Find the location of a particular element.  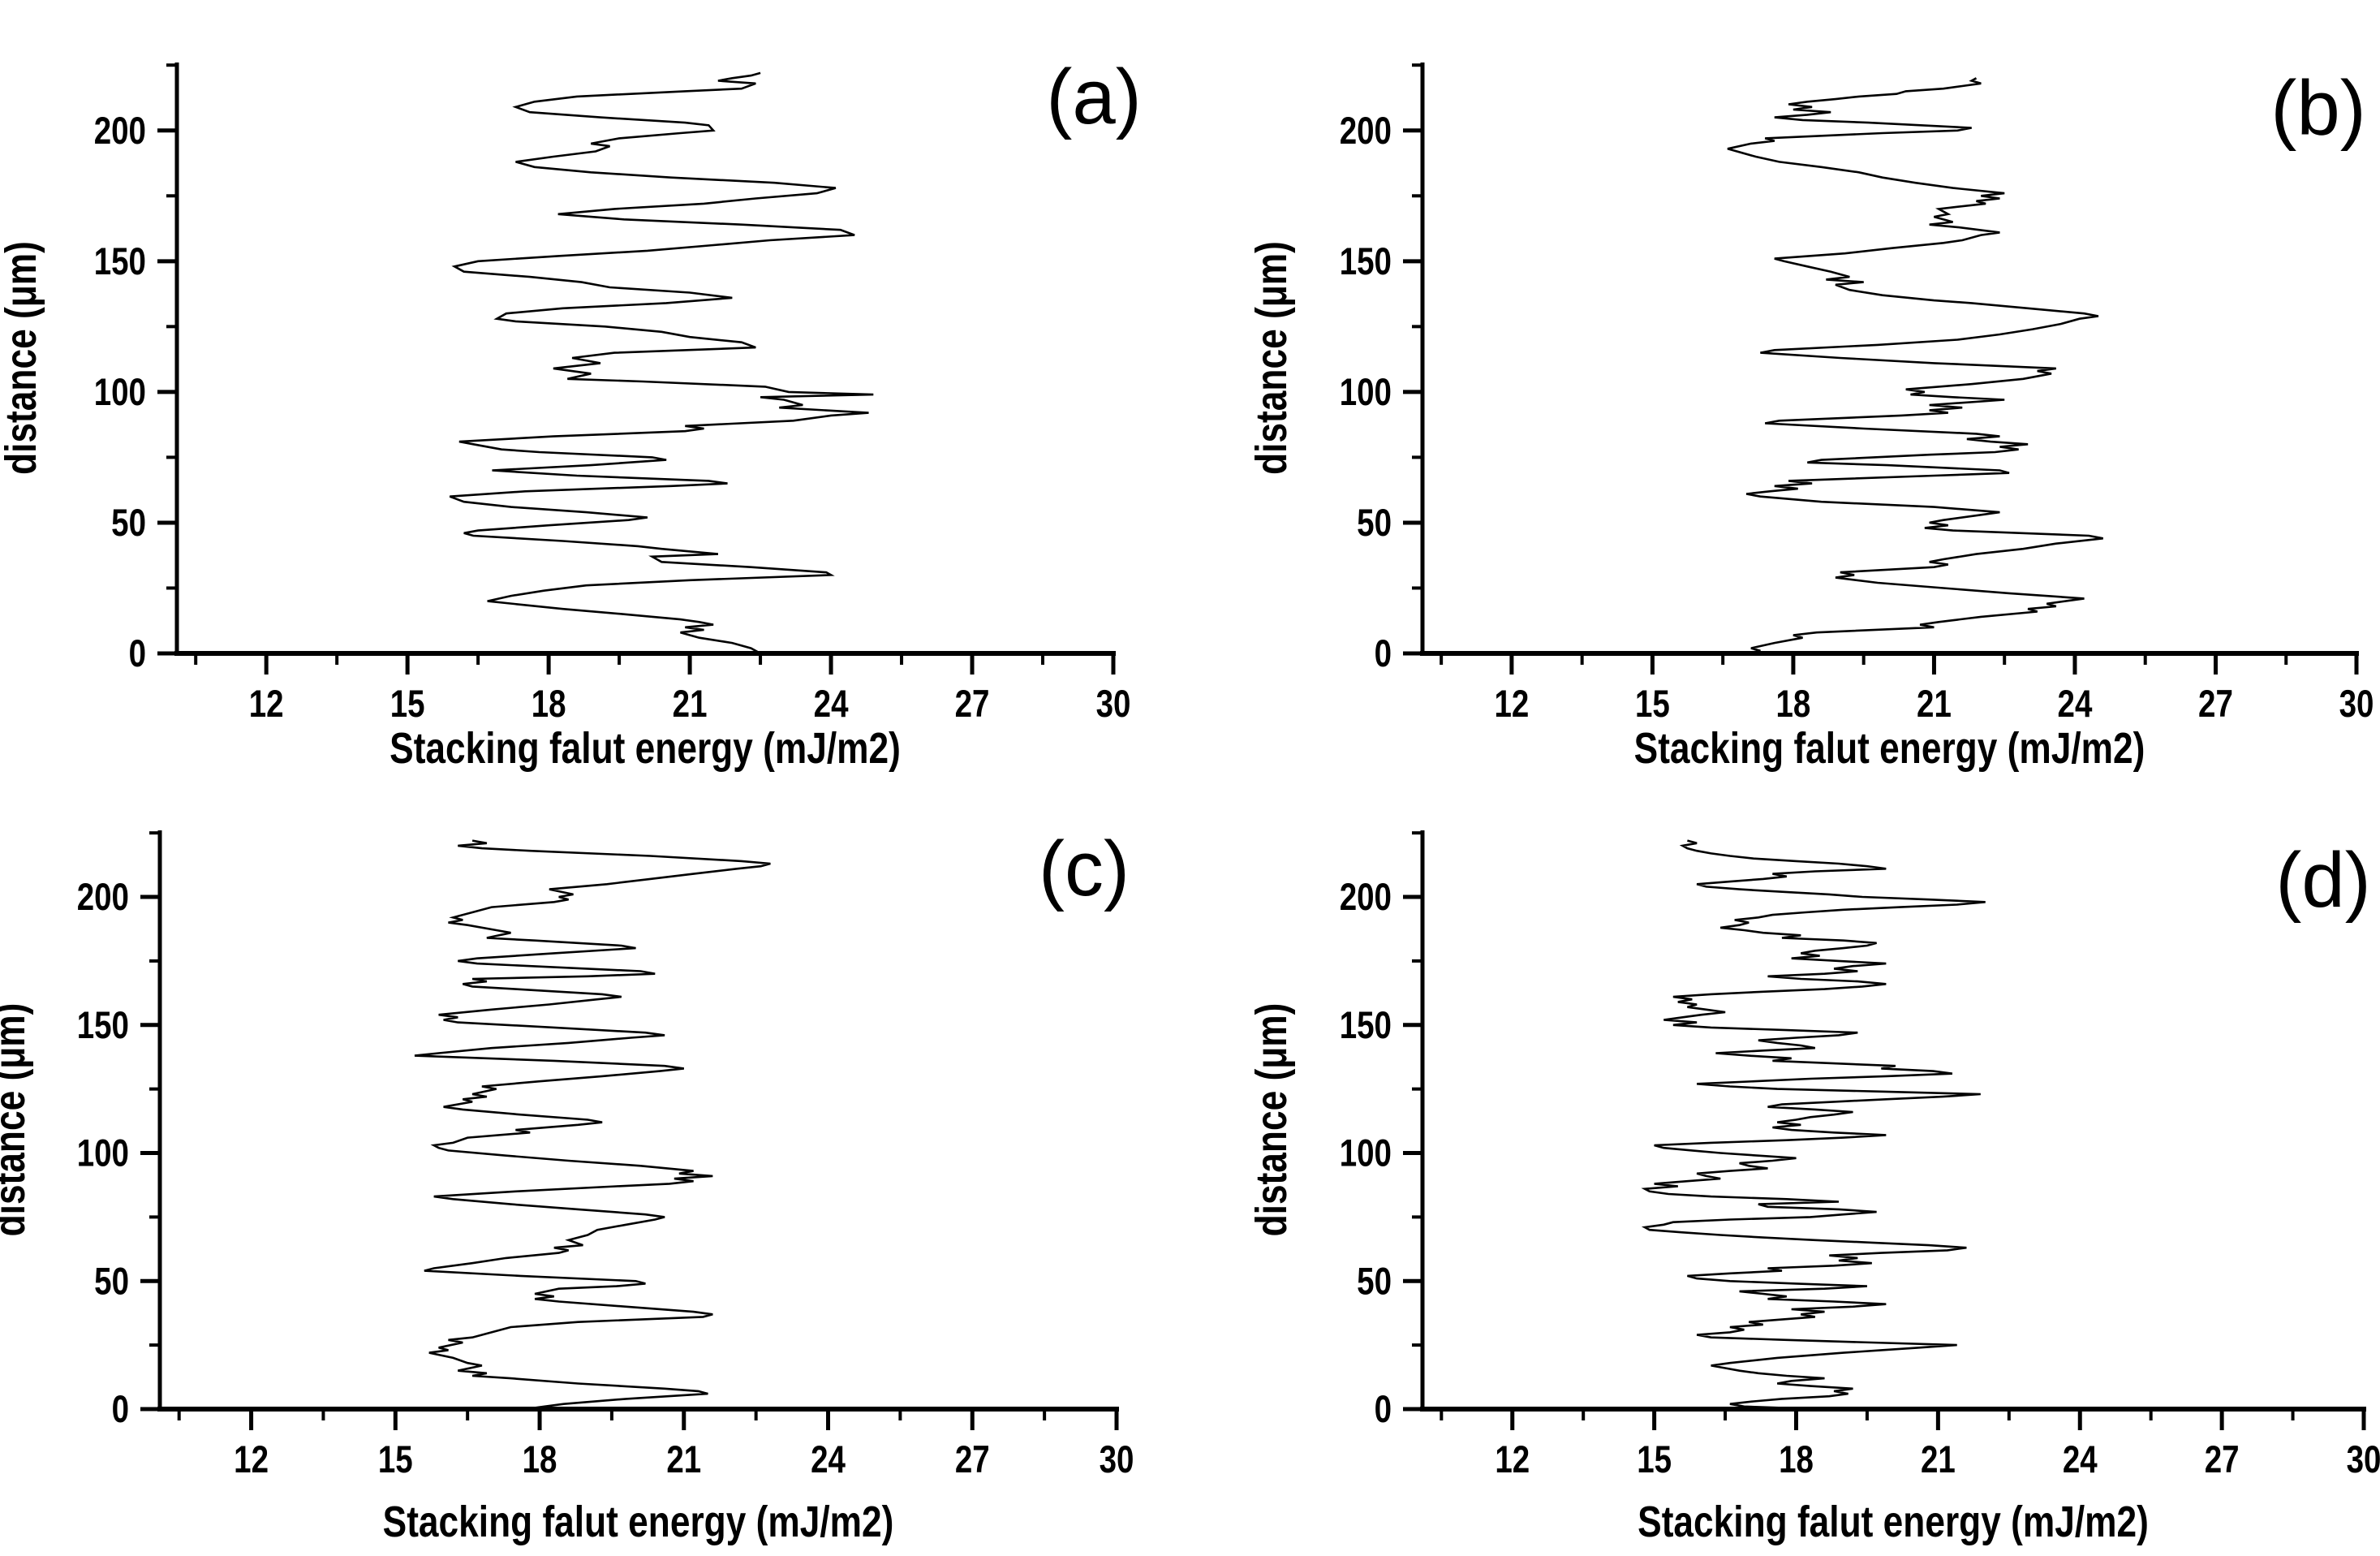

panel-letter: (d) is located at coordinates (2322, 880).